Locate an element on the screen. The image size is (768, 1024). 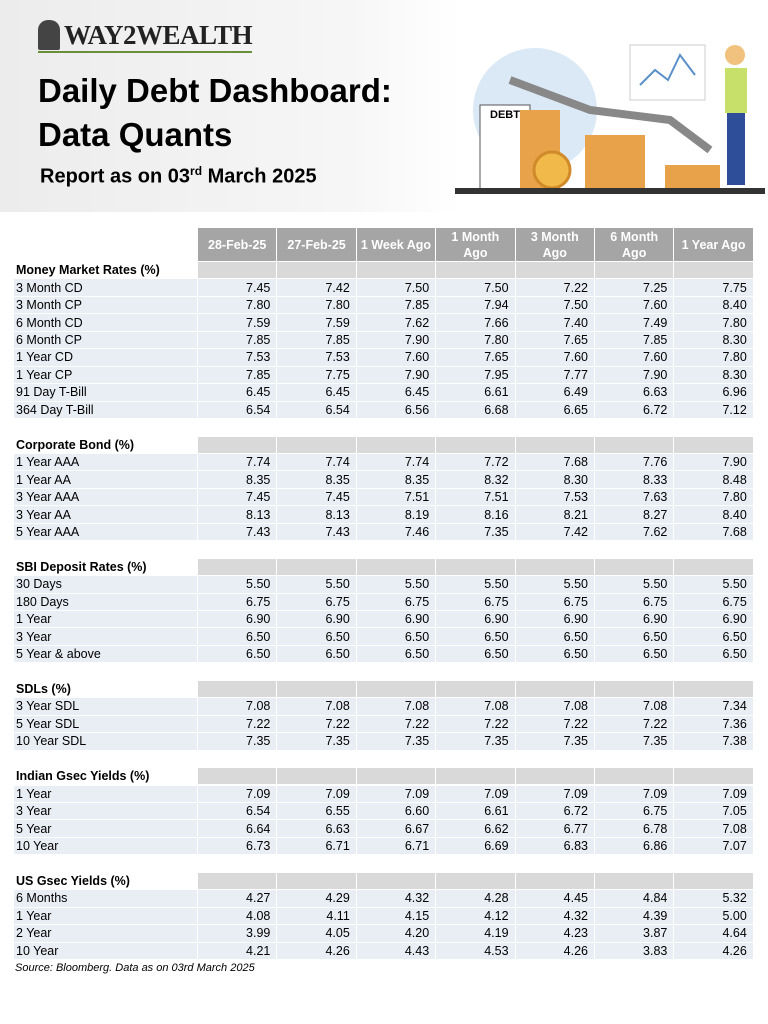
value-cell: 7.43 is located at coordinates (317, 532).